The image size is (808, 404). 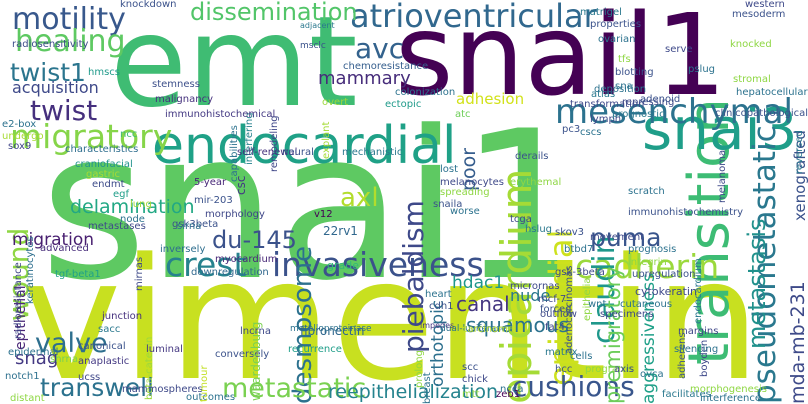 What do you see at coordinates (539, 229) in the screenshot?
I see `word-hslug: hslug` at bounding box center [539, 229].